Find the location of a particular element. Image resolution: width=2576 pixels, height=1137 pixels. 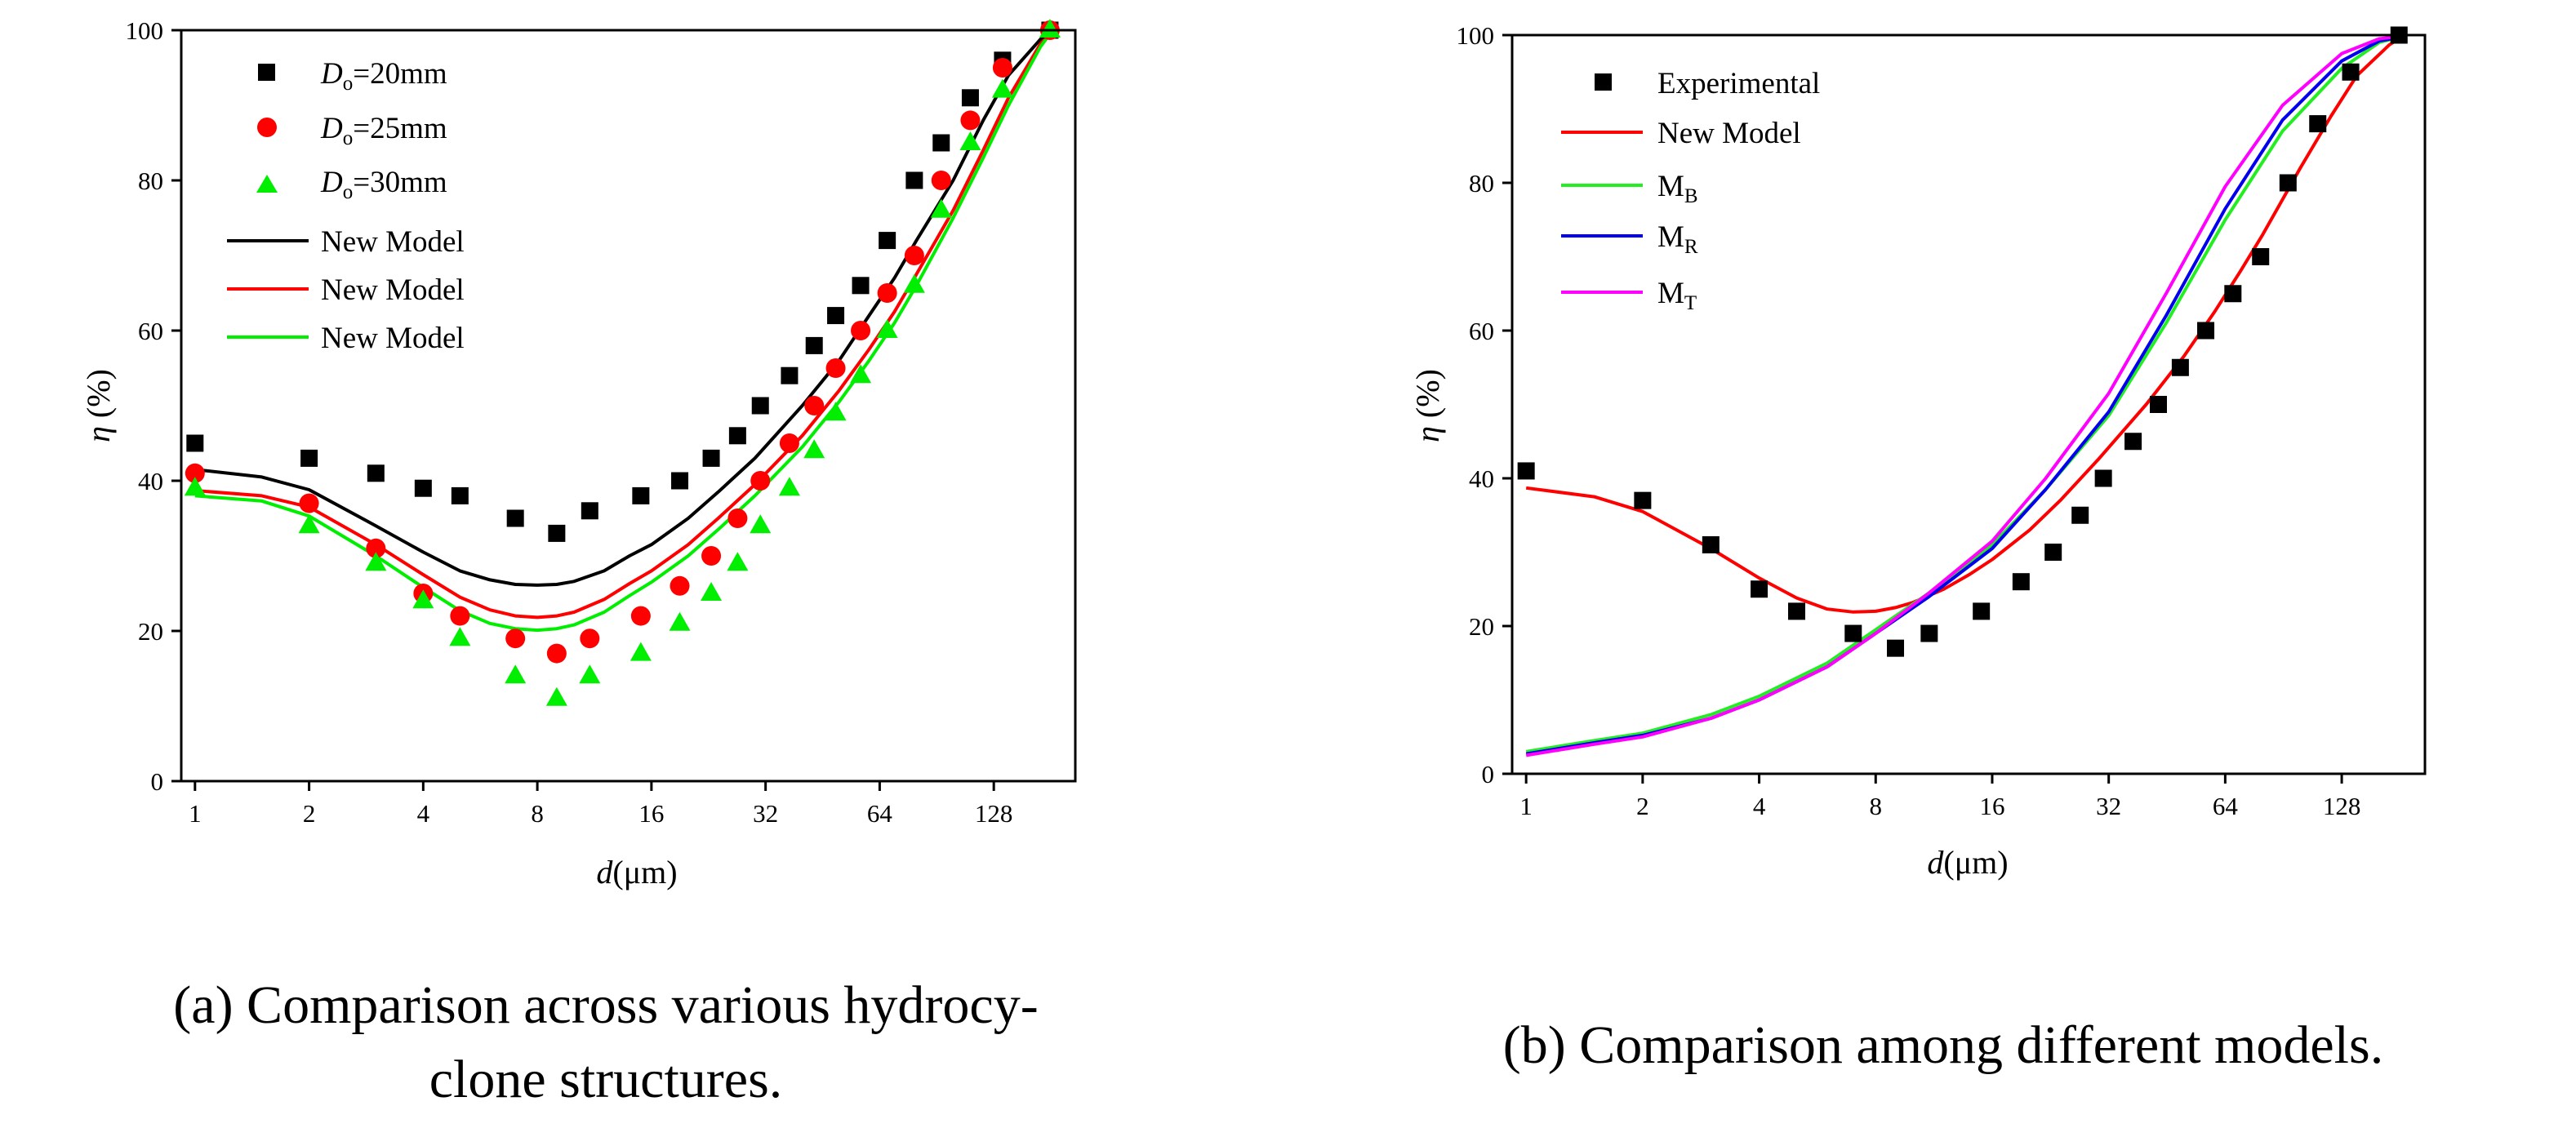

legend-item-model-red: New Model is located at coordinates (346, 290).